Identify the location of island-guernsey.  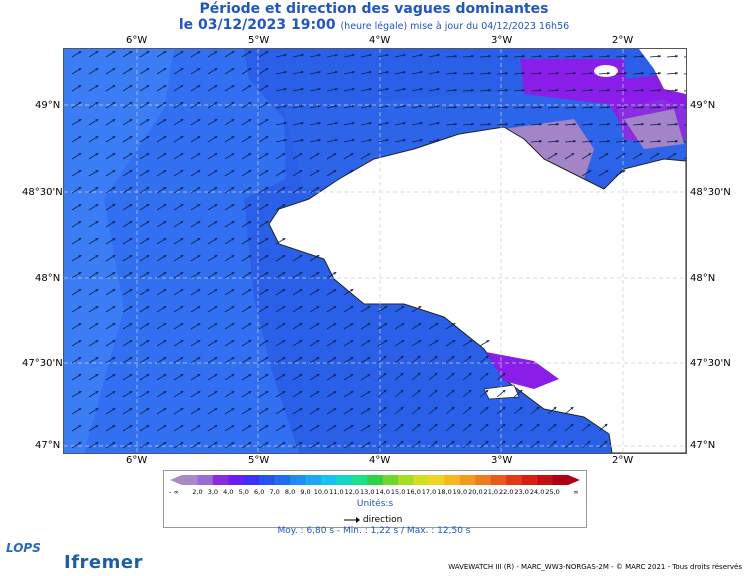
(606, 71).